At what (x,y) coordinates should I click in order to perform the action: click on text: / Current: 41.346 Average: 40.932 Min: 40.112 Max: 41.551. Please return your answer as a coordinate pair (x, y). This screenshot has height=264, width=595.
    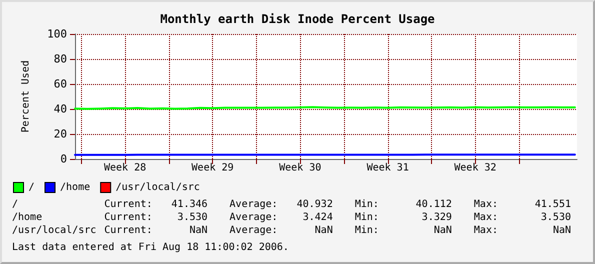
    Looking at the image, I should click on (291, 204).